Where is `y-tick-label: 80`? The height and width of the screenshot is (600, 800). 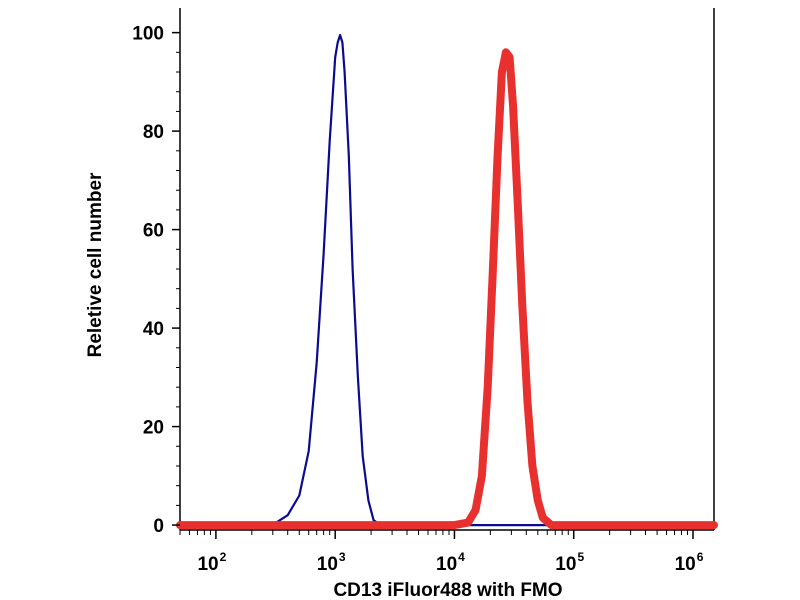
y-tick-label: 80 is located at coordinates (153, 132).